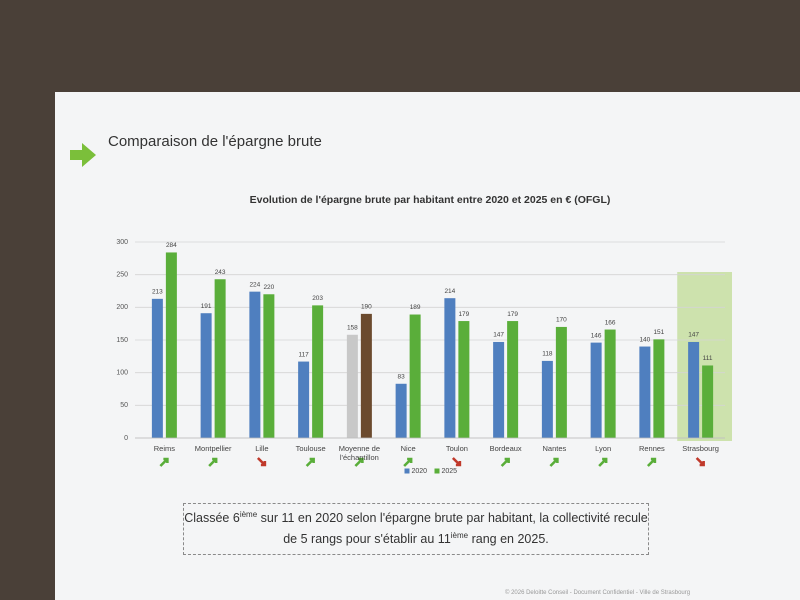 The height and width of the screenshot is (600, 800). Describe the element at coordinates (254, 284) in the screenshot. I see `value-label: 224` at that location.